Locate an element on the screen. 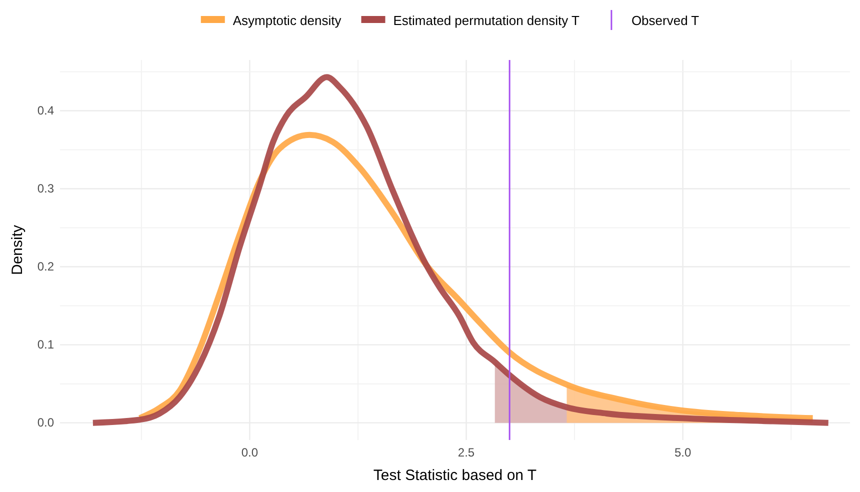 This screenshot has height=492, width=860. legend-label: Asymptotic density is located at coordinates (287, 20).